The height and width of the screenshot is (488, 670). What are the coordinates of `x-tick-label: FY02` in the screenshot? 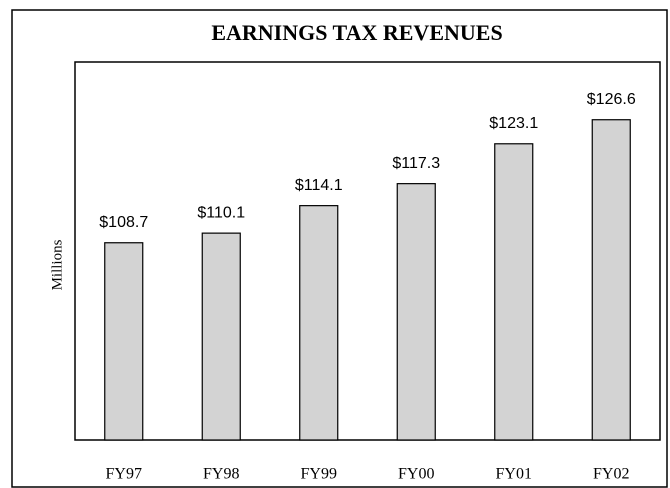 It's located at (611, 474).